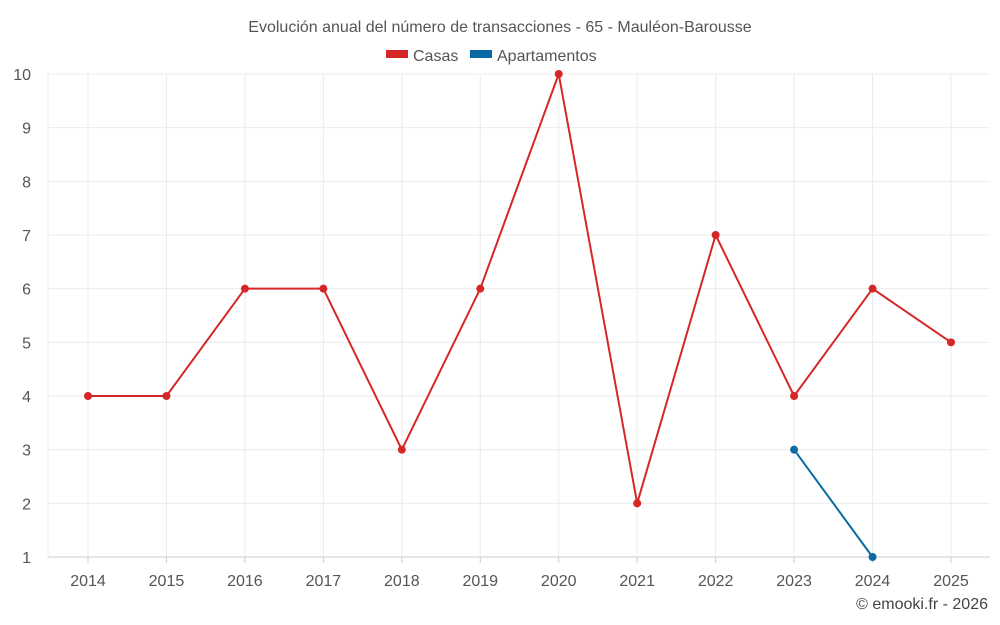 Image resolution: width=1000 pixels, height=625 pixels. I want to click on legend-label-apartamentos: Apartamentos, so click(547, 56).